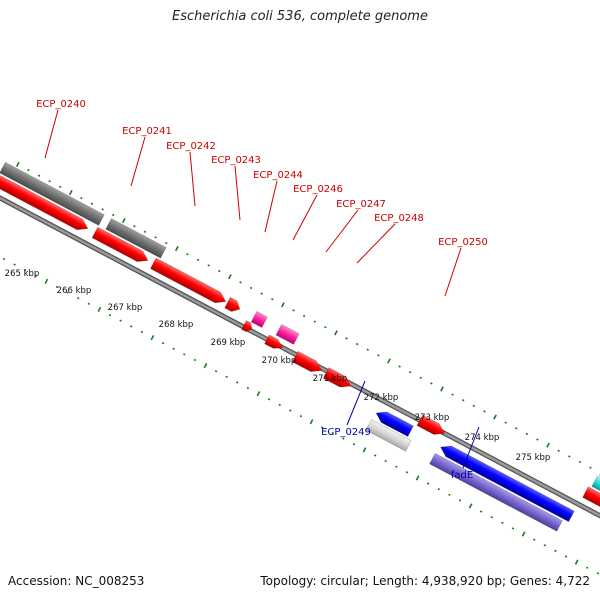 This screenshot has height=600, width=600. Describe the element at coordinates (192, 179) in the screenshot. I see `gene-ECP_0242-leader` at that location.